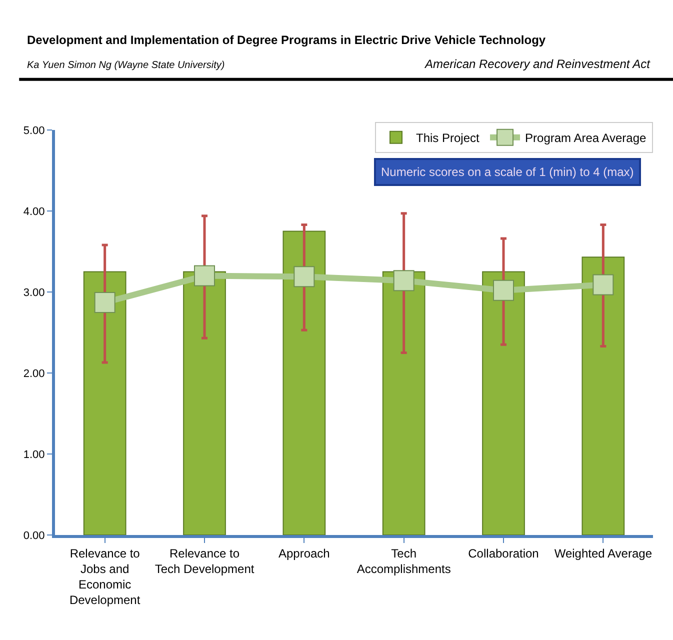  What do you see at coordinates (34, 212) in the screenshot?
I see `y-tick-label: 4.00` at bounding box center [34, 212].